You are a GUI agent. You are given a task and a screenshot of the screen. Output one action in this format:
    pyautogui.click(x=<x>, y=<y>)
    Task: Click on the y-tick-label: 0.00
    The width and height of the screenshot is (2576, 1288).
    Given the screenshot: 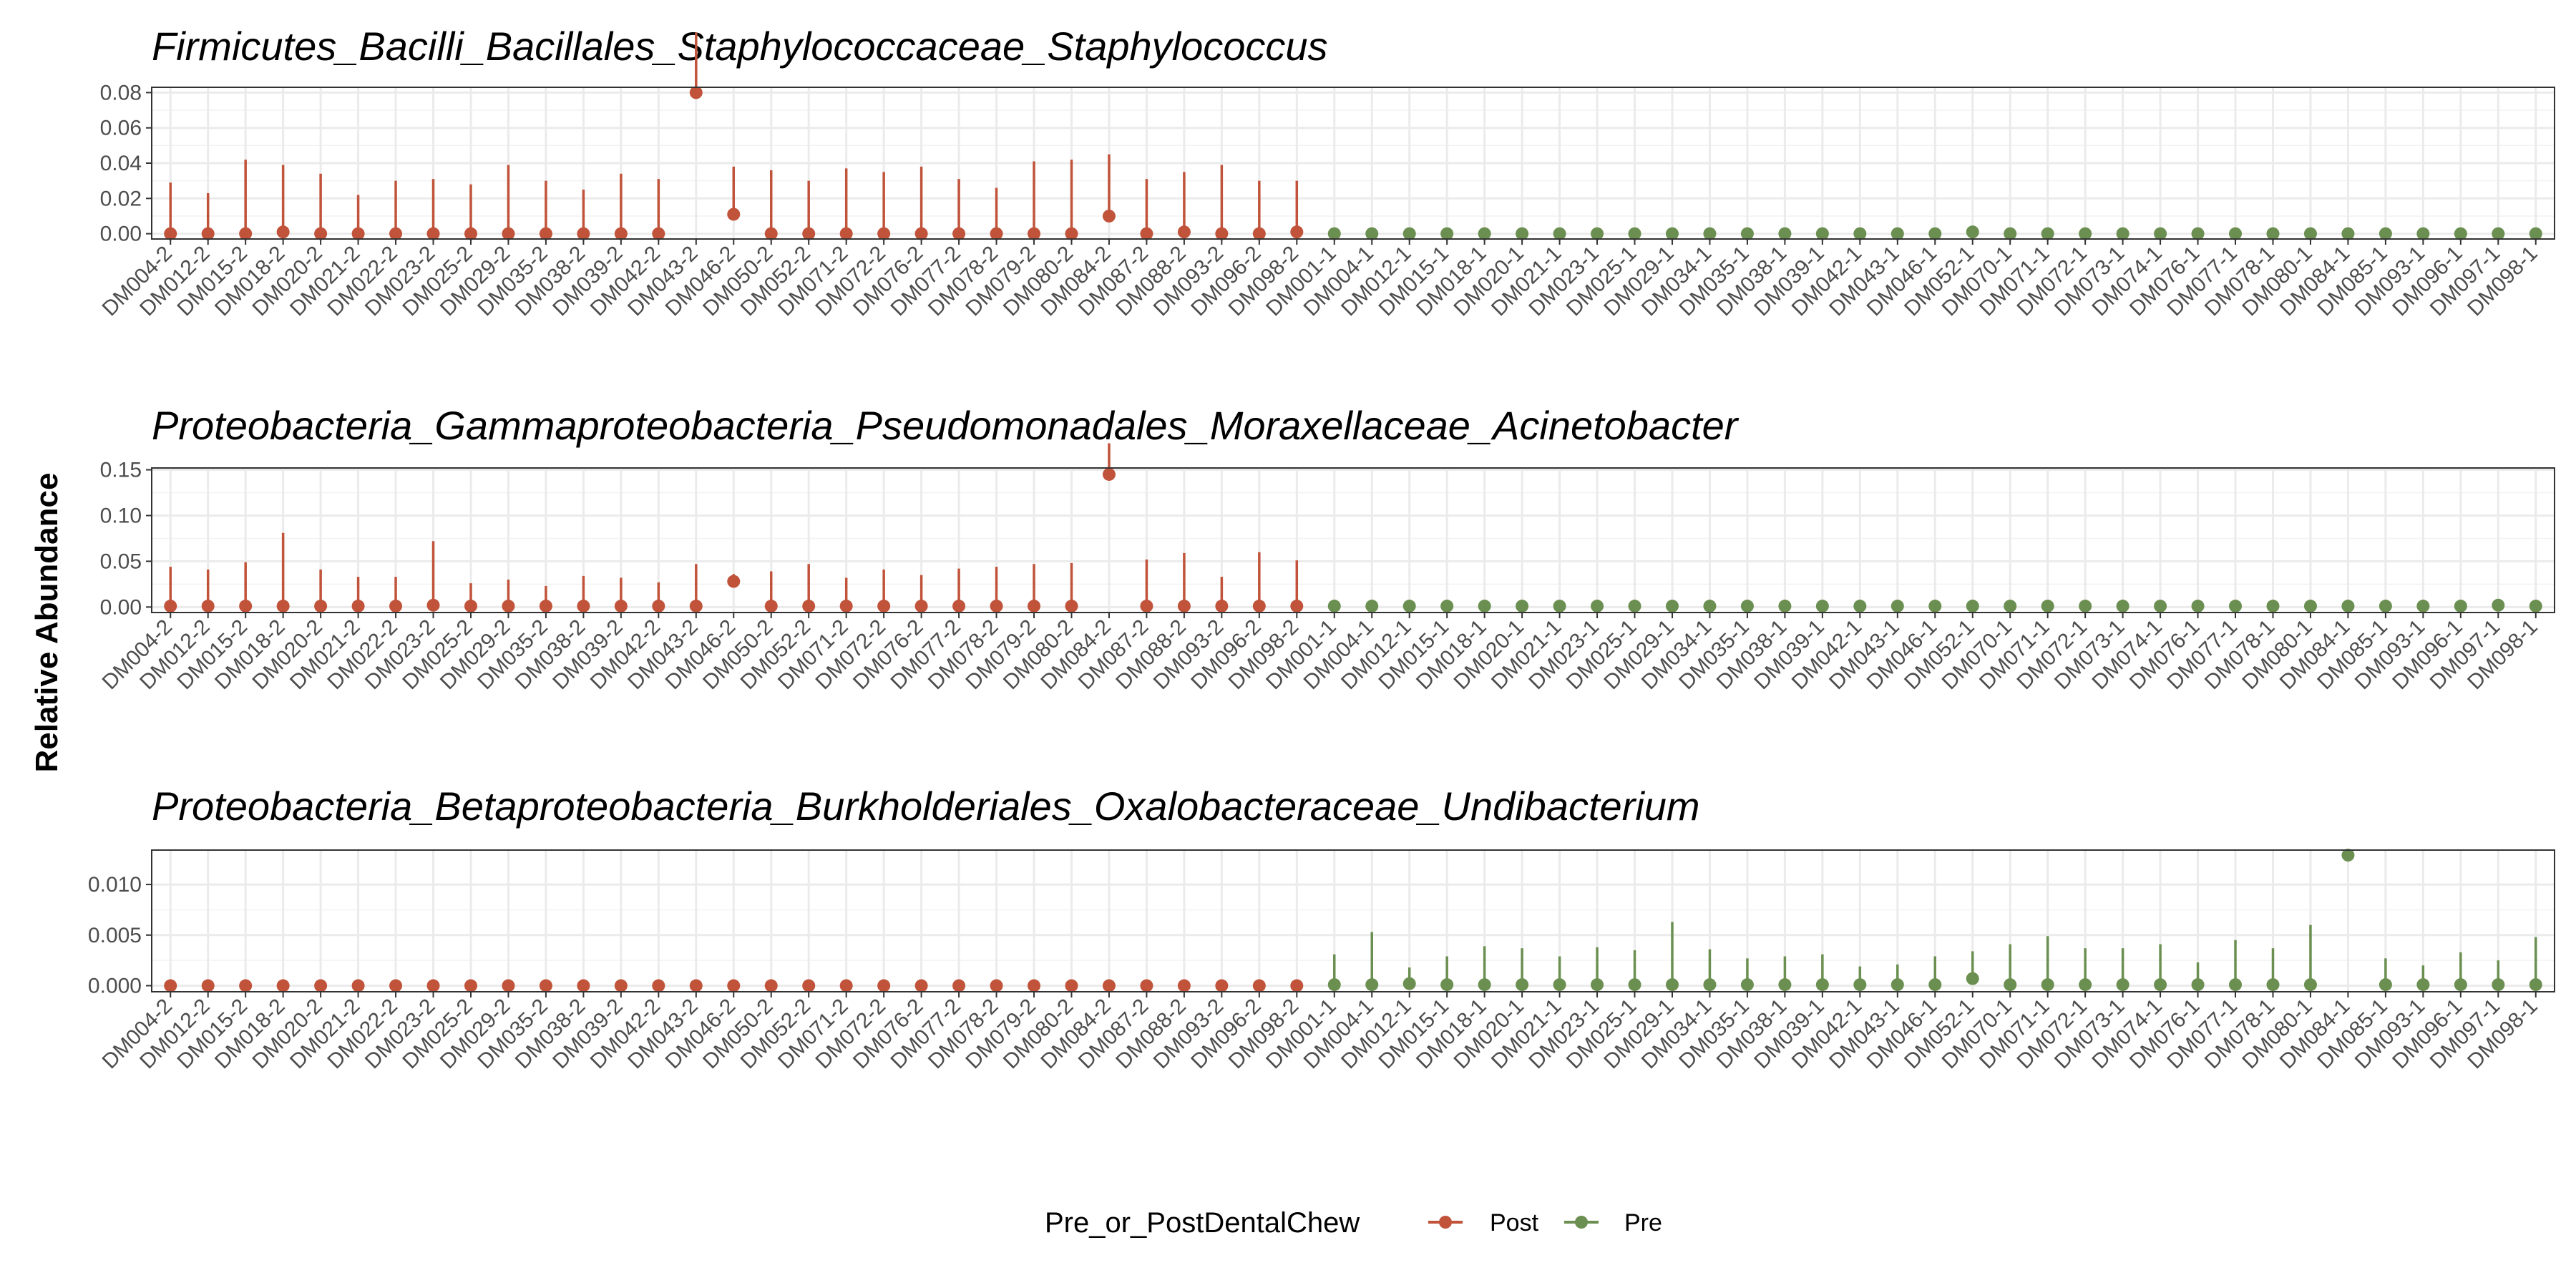 What is the action you would take?
    pyautogui.click(x=121, y=607)
    